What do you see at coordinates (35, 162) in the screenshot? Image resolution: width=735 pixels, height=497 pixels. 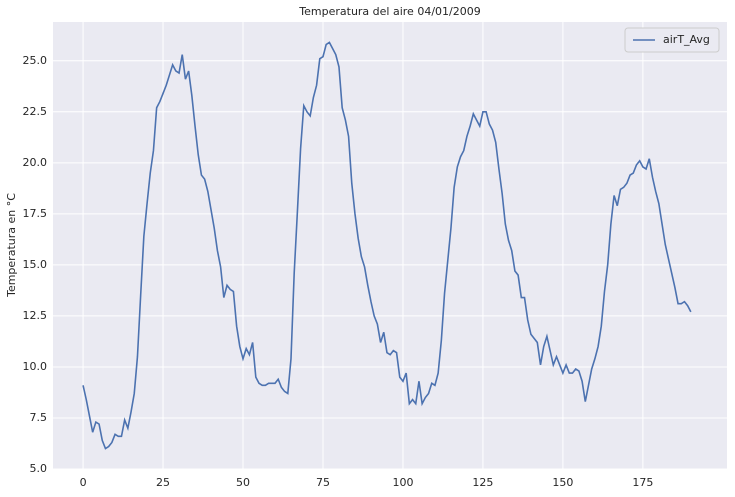 I see `y-tick-label: 20.0` at bounding box center [35, 162].